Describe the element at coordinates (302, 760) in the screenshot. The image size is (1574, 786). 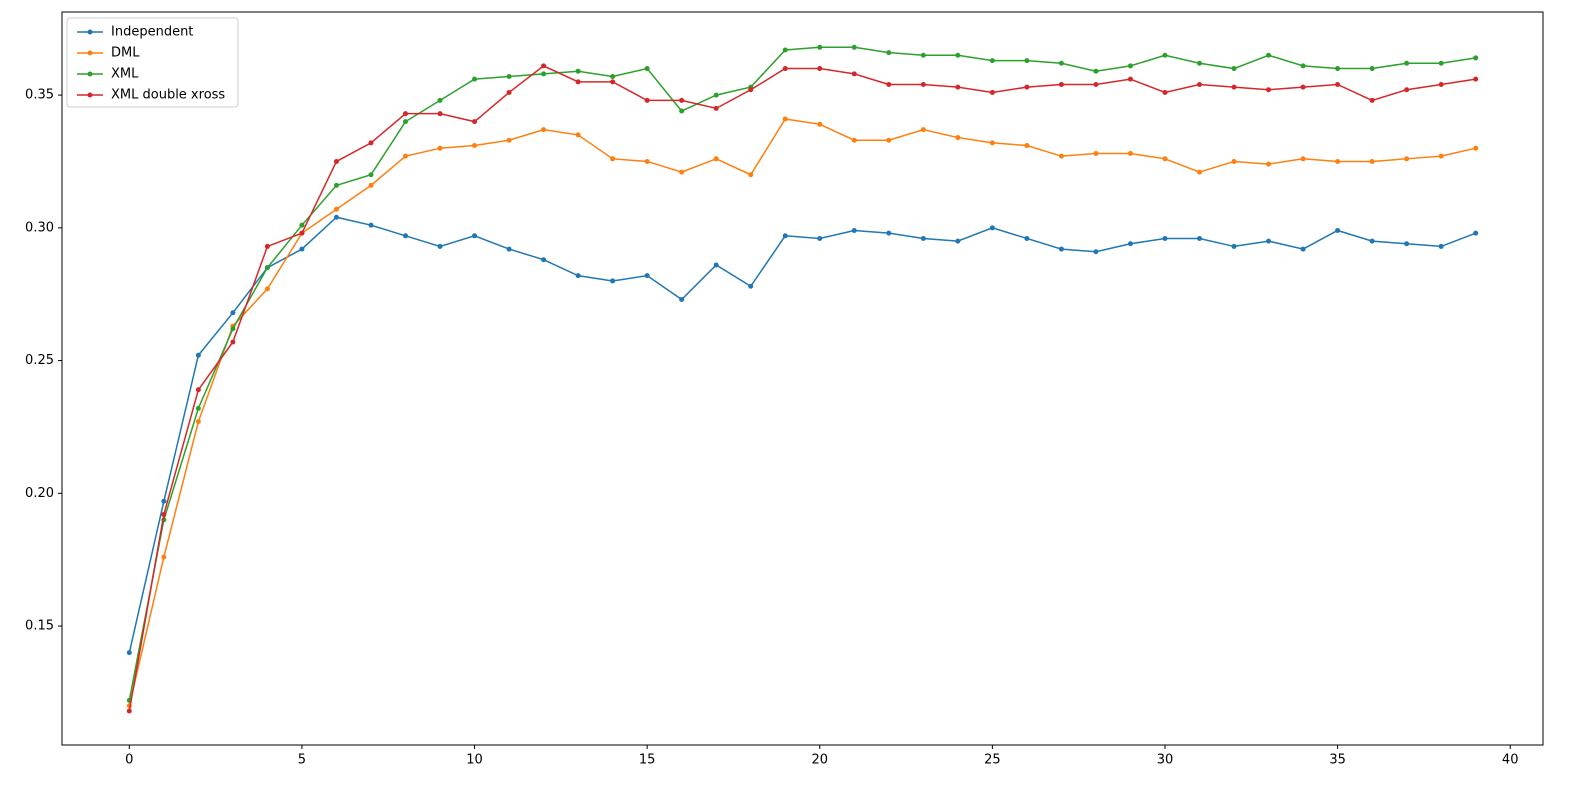
I see `x-tick-label: 5` at that location.